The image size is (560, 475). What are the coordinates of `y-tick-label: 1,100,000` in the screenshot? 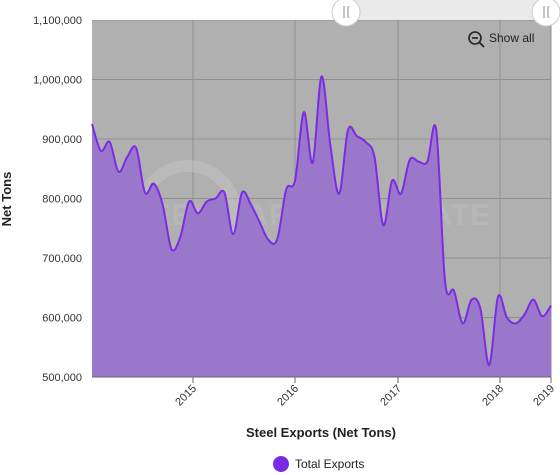 It's located at (57, 21).